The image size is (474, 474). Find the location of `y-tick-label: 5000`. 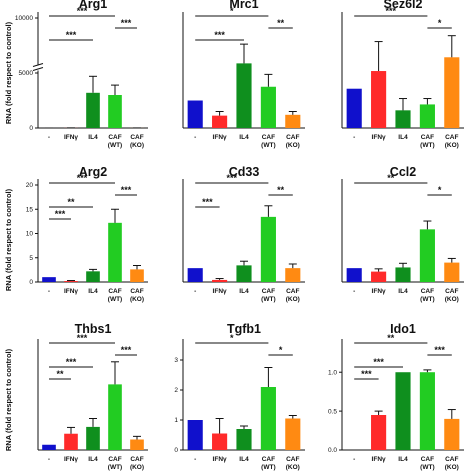

y-tick-label: 5000 is located at coordinates (26, 73).